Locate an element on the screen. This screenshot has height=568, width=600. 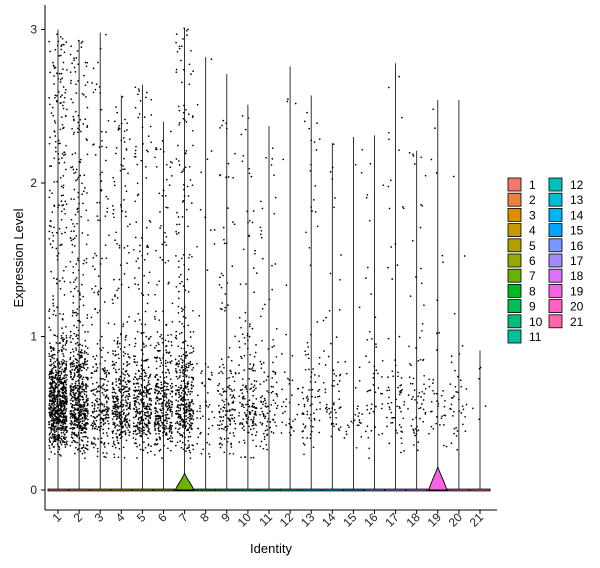
legend-label-5: 5 is located at coordinates (532, 246).